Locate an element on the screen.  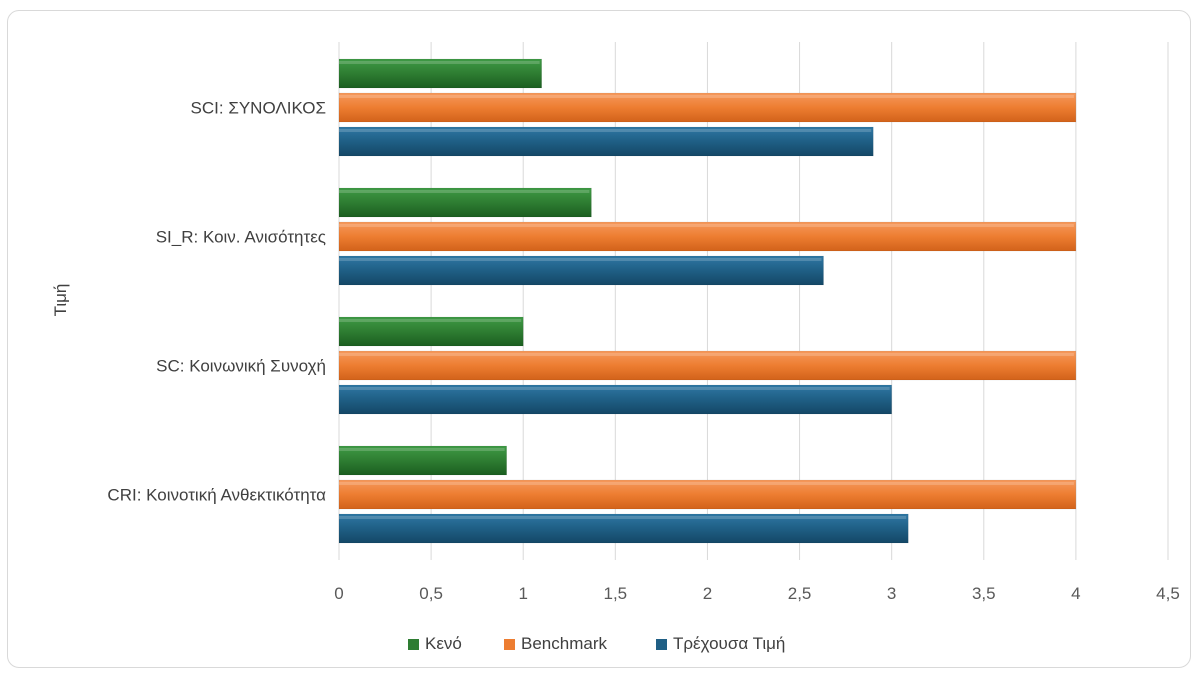
category-label: SC: Κοινωνική Συνοχή is located at coordinates (241, 366).